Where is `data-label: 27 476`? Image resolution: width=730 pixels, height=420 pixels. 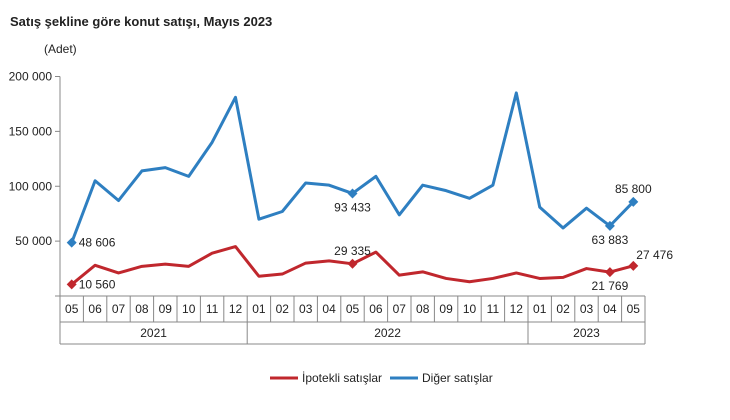 data-label: 27 476 is located at coordinates (654, 255).